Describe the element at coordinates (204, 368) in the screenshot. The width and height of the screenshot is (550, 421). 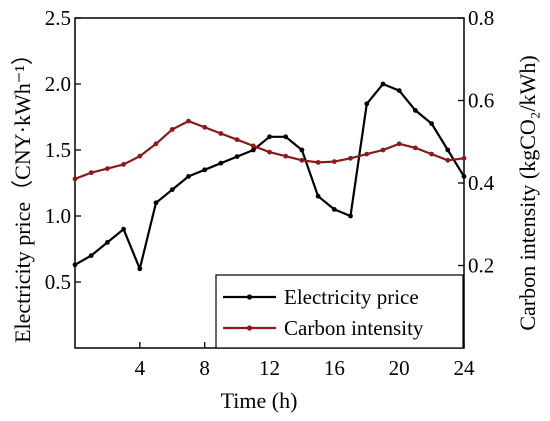
I see `x-tick-label: 8` at that location.